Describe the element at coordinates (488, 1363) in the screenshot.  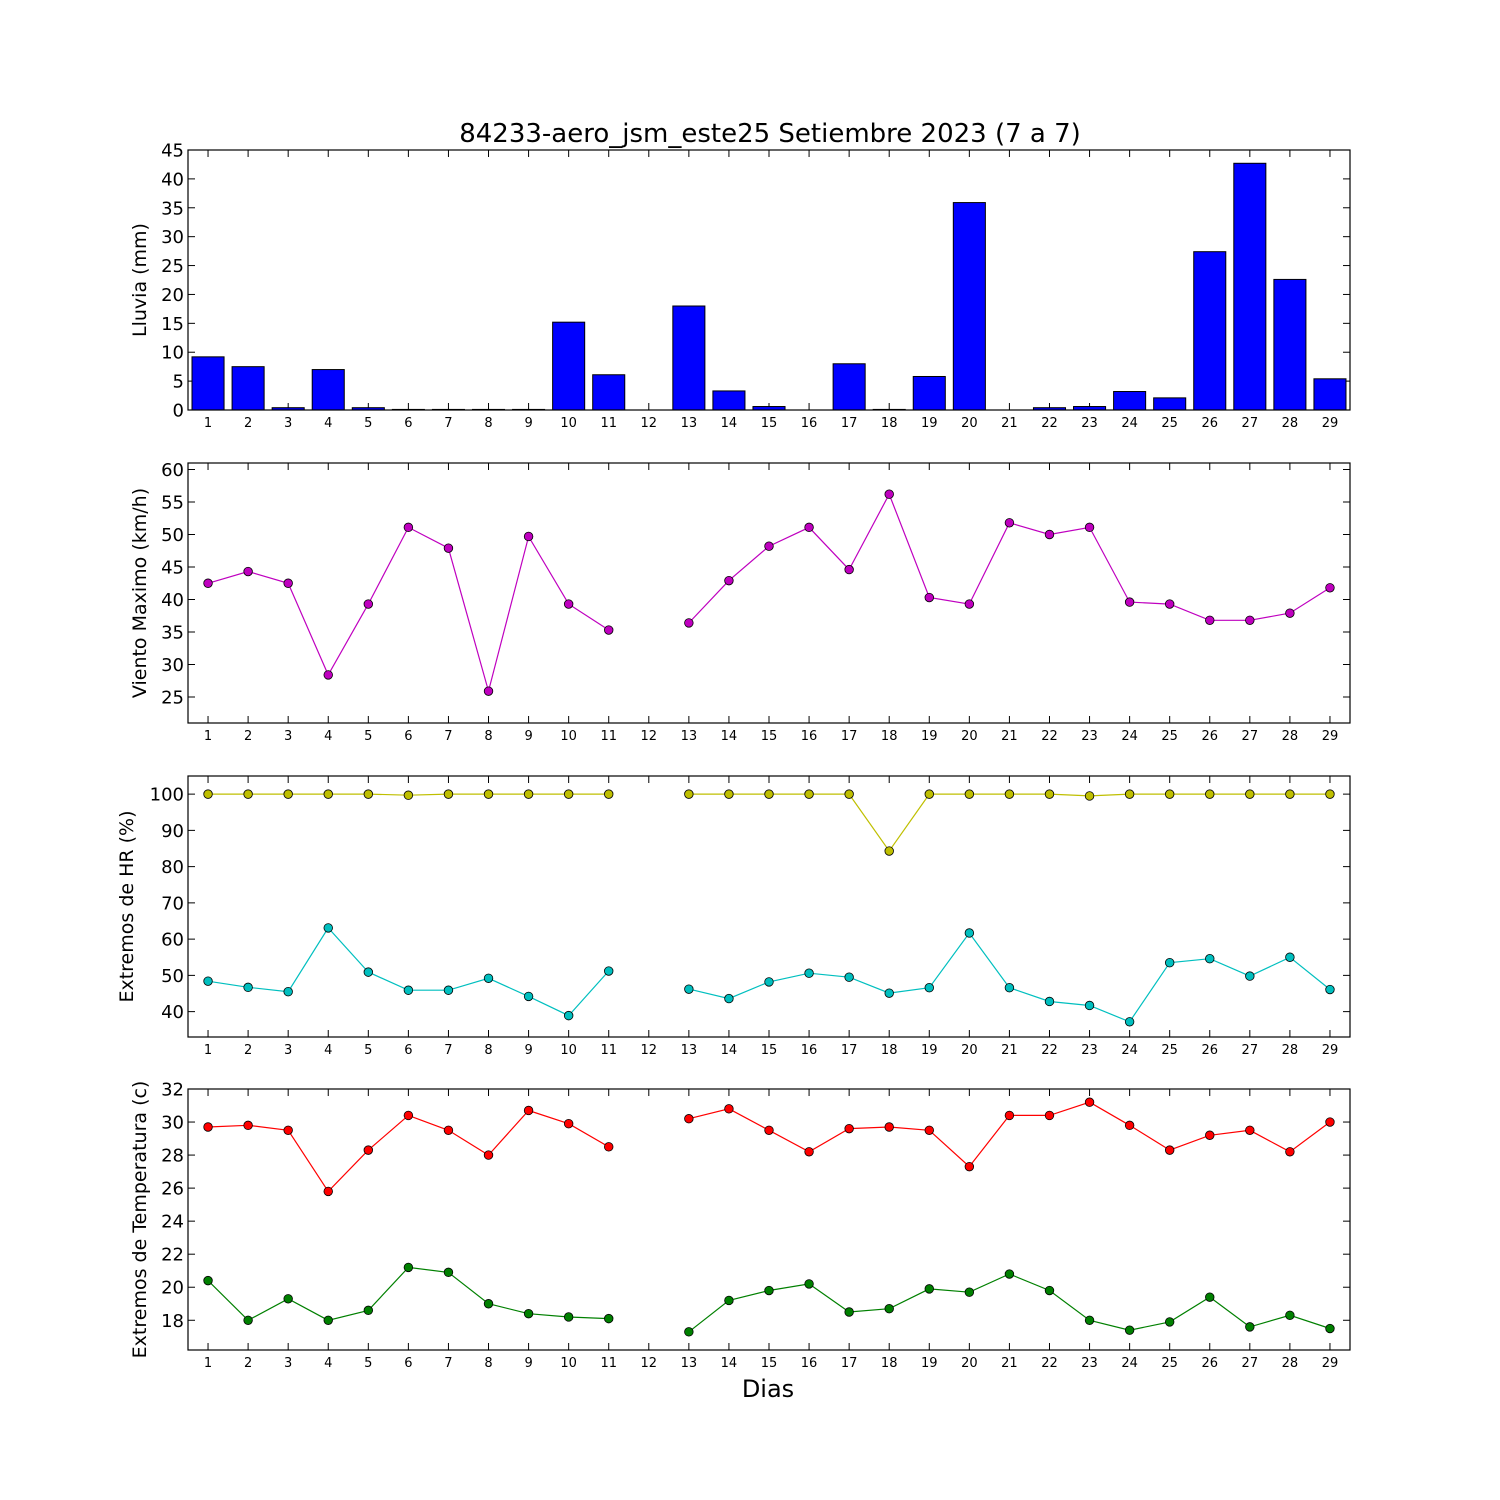
I see `x-tick-label: 8` at that location.